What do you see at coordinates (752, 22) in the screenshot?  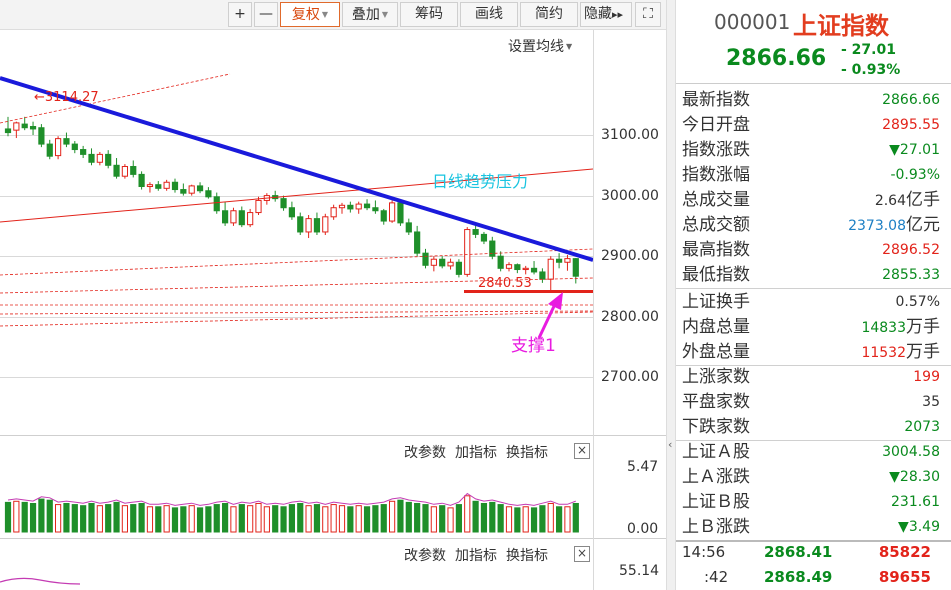 I see `stock-code: 000001` at bounding box center [752, 22].